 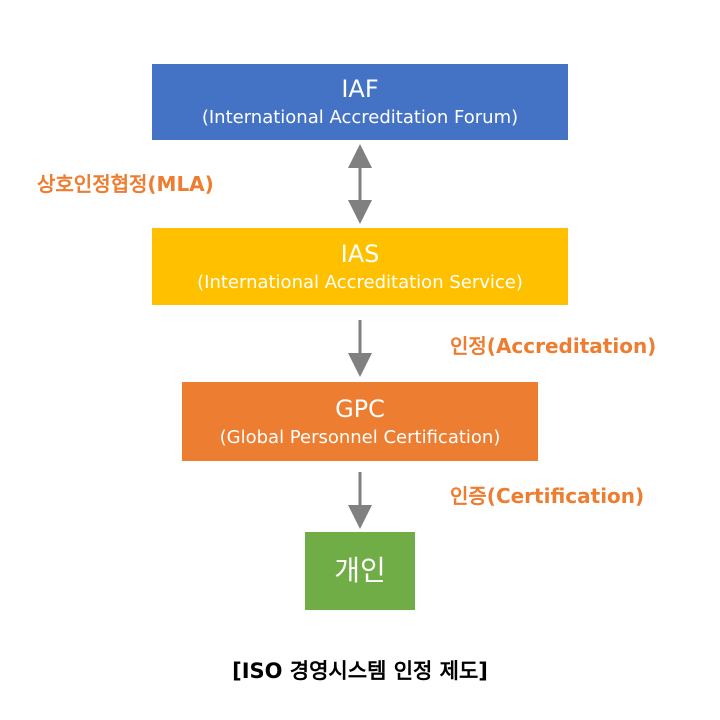 I want to click on iaf-title: IAF, so click(x=360, y=89).